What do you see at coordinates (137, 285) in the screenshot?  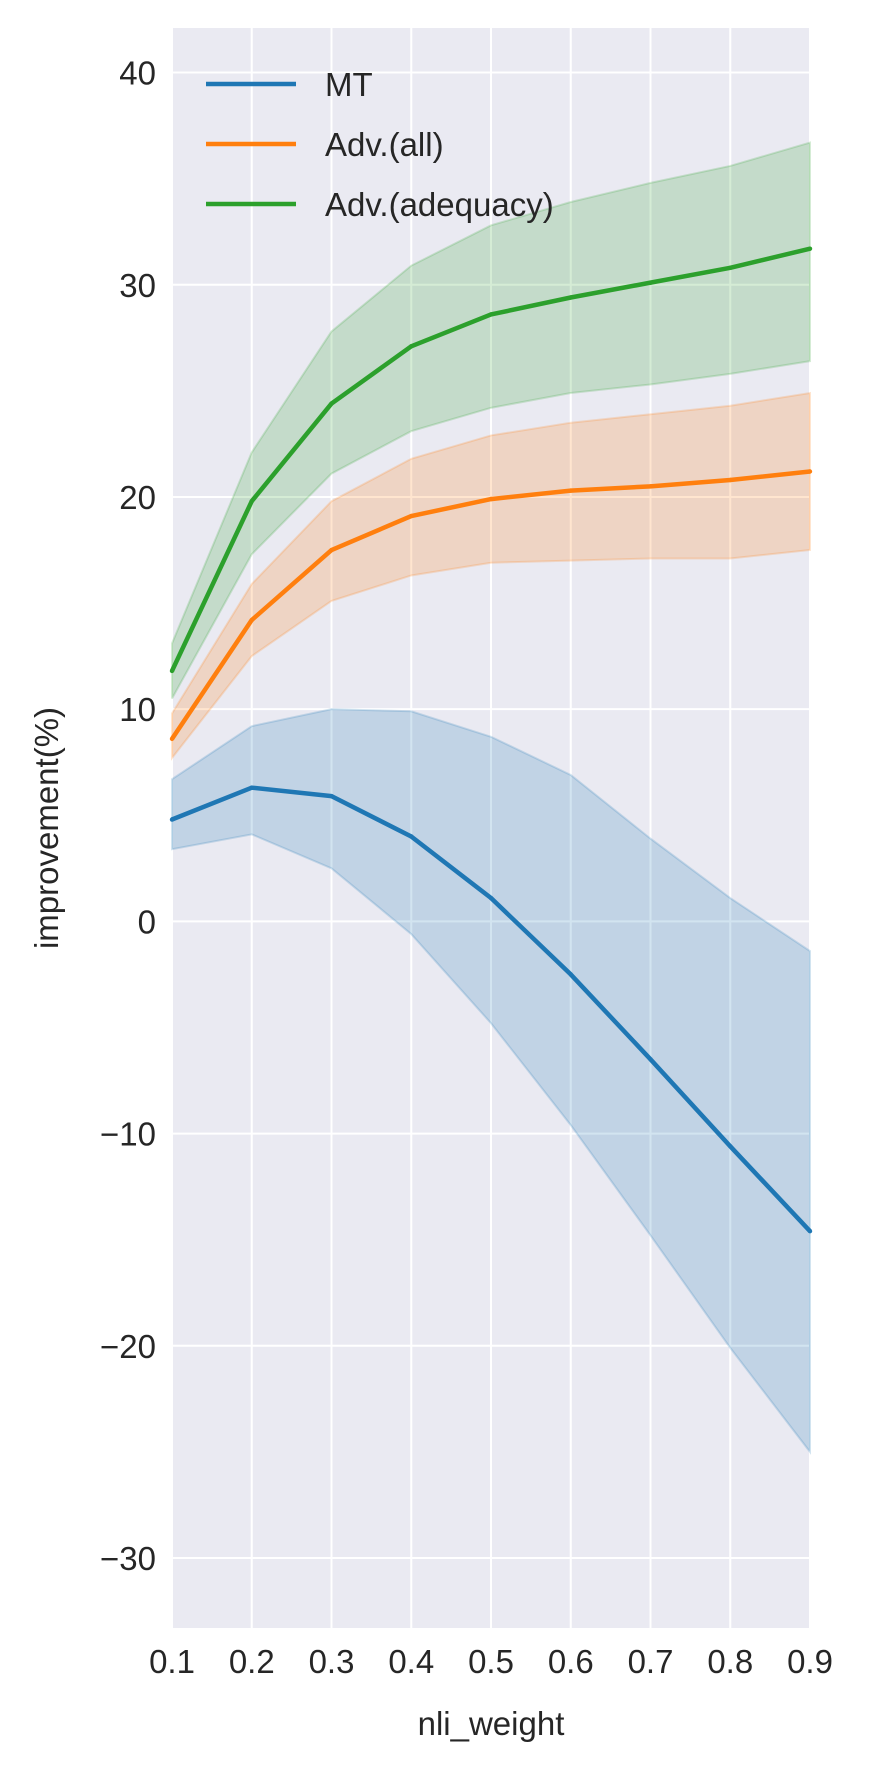 I see `y-tick-label: 30` at bounding box center [137, 285].